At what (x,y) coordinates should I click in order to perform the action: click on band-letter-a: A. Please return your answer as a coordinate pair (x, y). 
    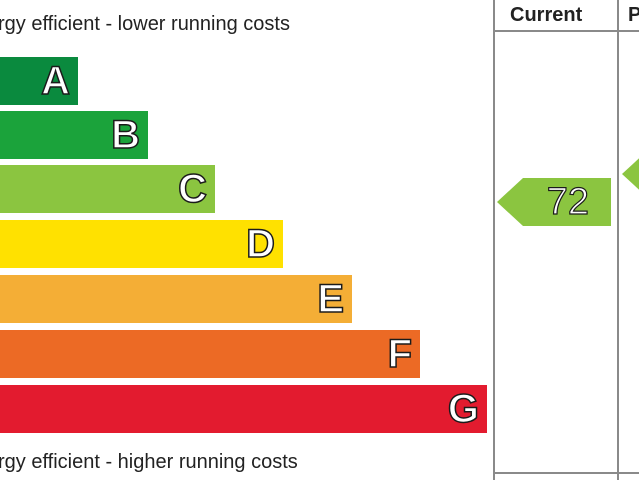
    Looking at the image, I should click on (55, 81).